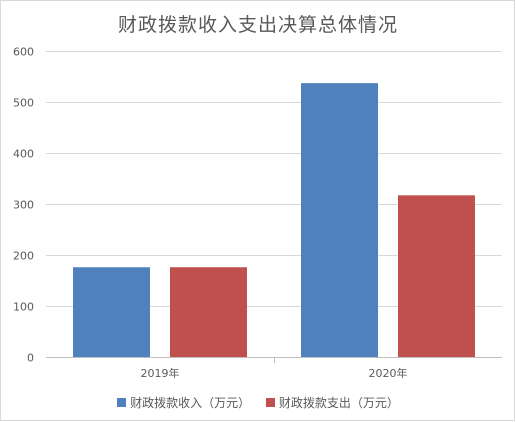  I want to click on y-tick-label: 0, so click(30, 358).